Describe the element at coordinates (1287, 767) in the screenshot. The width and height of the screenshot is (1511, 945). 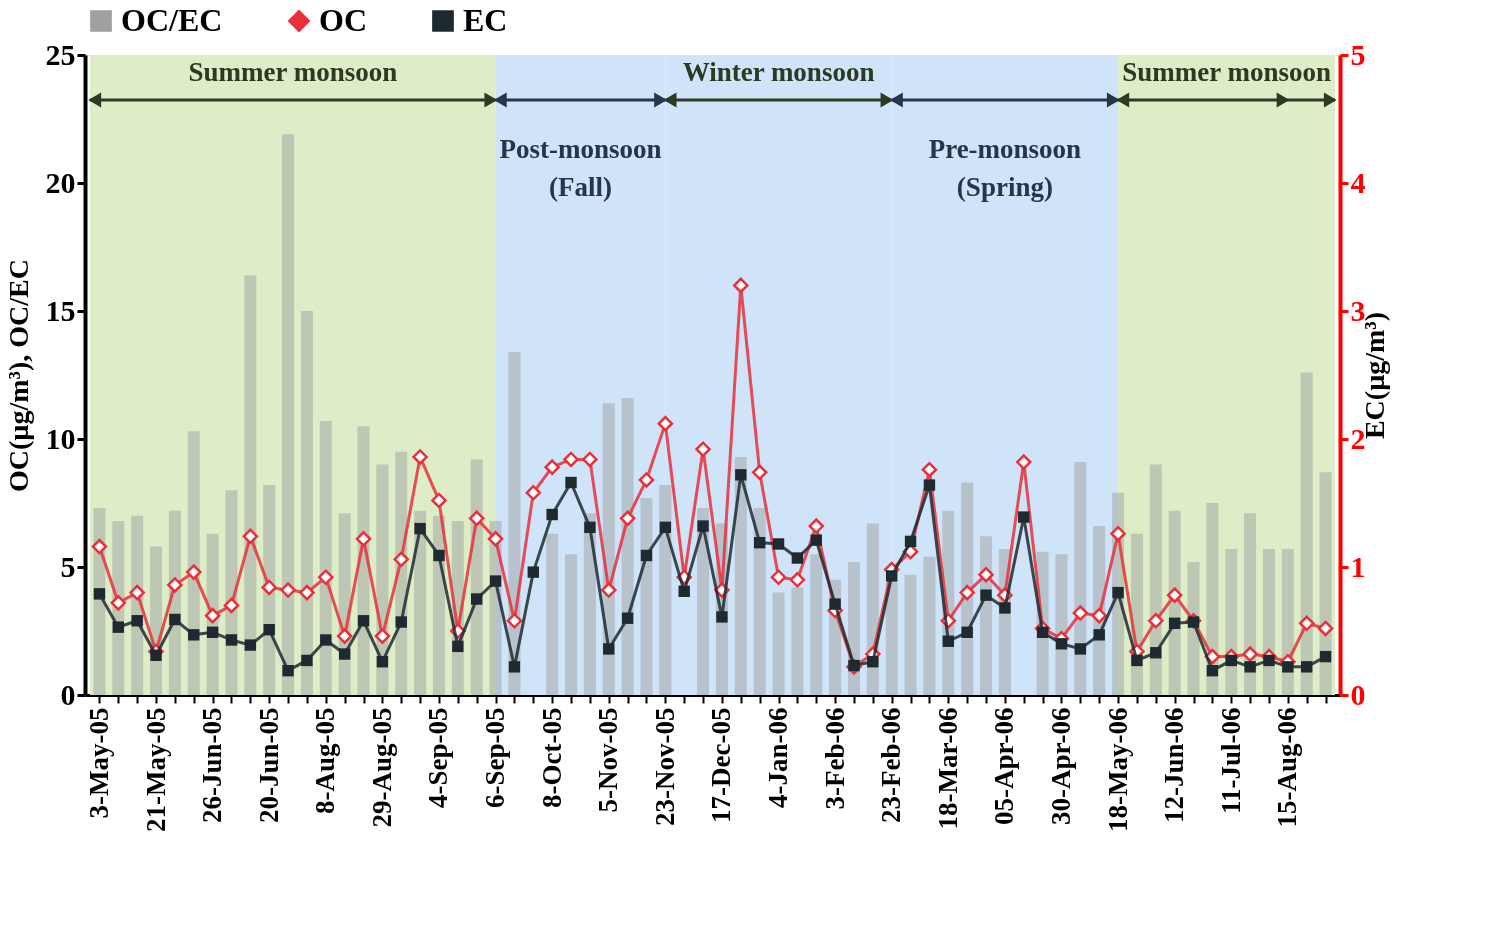
I see `x-tick-label: 15-Aug-06` at that location.